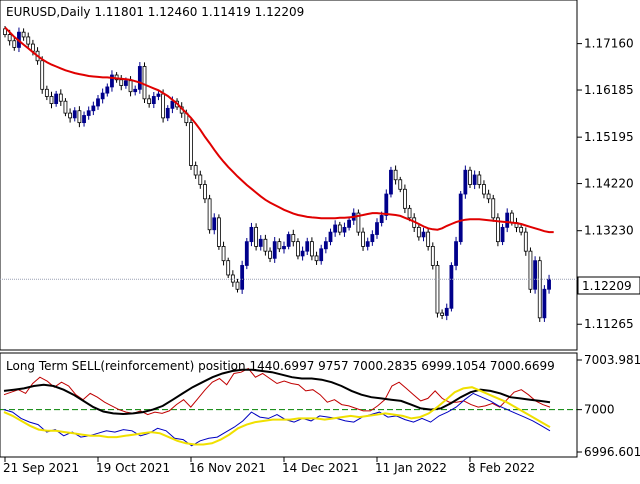 This screenshot has width=640, height=484. Describe the element at coordinates (133, 468) in the screenshot. I see `time-tick-label: 19 Oct 2021` at that location.